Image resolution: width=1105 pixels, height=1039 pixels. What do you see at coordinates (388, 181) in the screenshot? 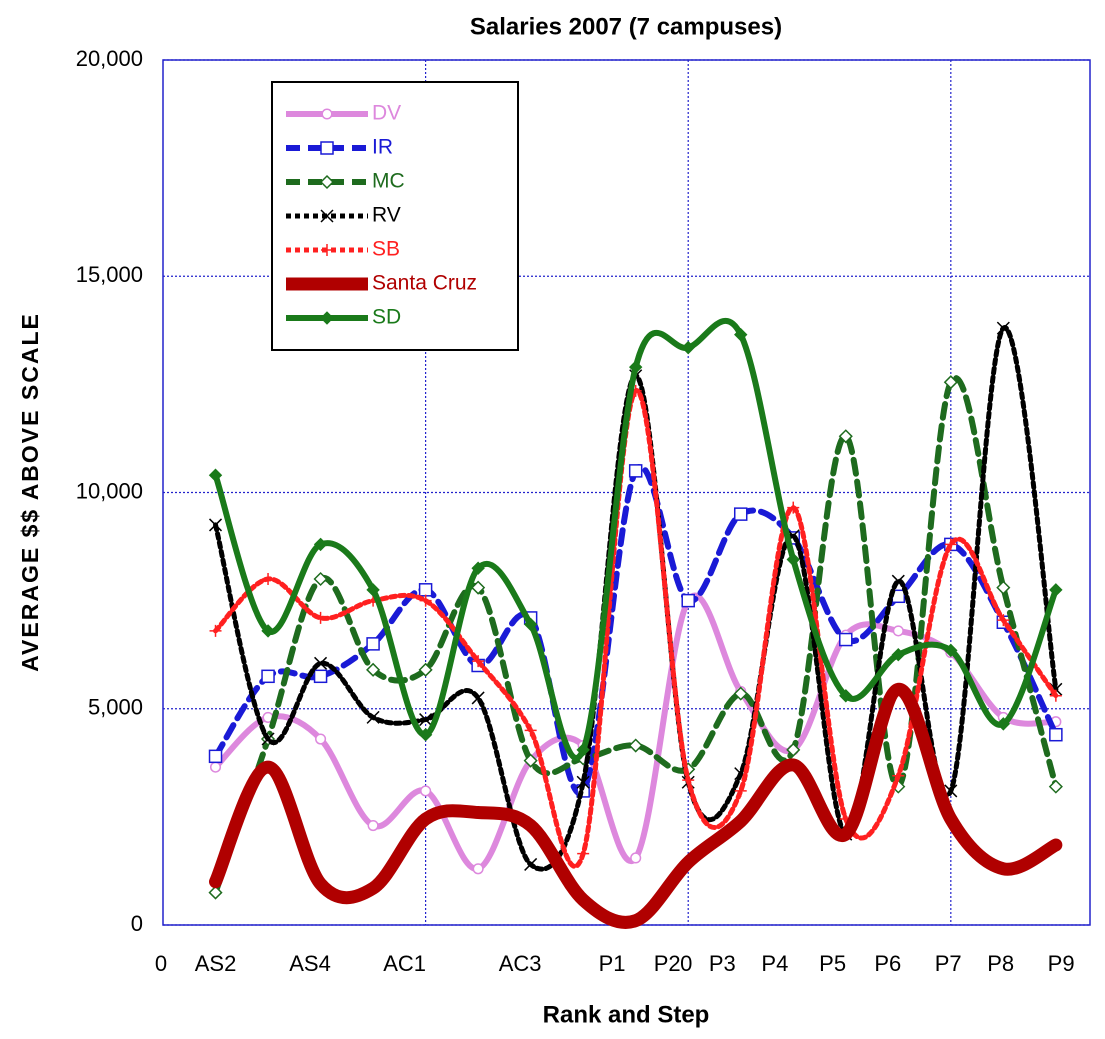
I see `legend-label: MC` at bounding box center [388, 181].